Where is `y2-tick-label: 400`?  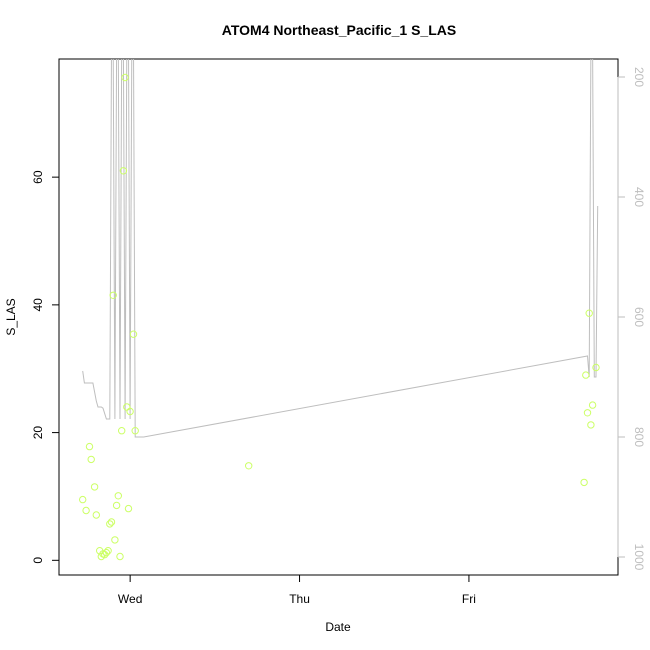 y2-tick-label: 400 is located at coordinates (639, 197).